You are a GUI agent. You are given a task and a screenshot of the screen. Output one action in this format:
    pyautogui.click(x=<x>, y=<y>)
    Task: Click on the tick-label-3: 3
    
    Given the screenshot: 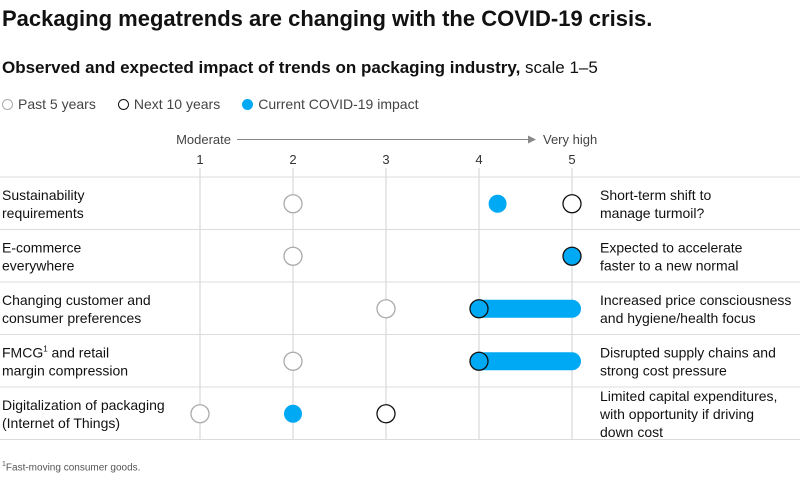 What is the action you would take?
    pyautogui.click(x=385, y=159)
    